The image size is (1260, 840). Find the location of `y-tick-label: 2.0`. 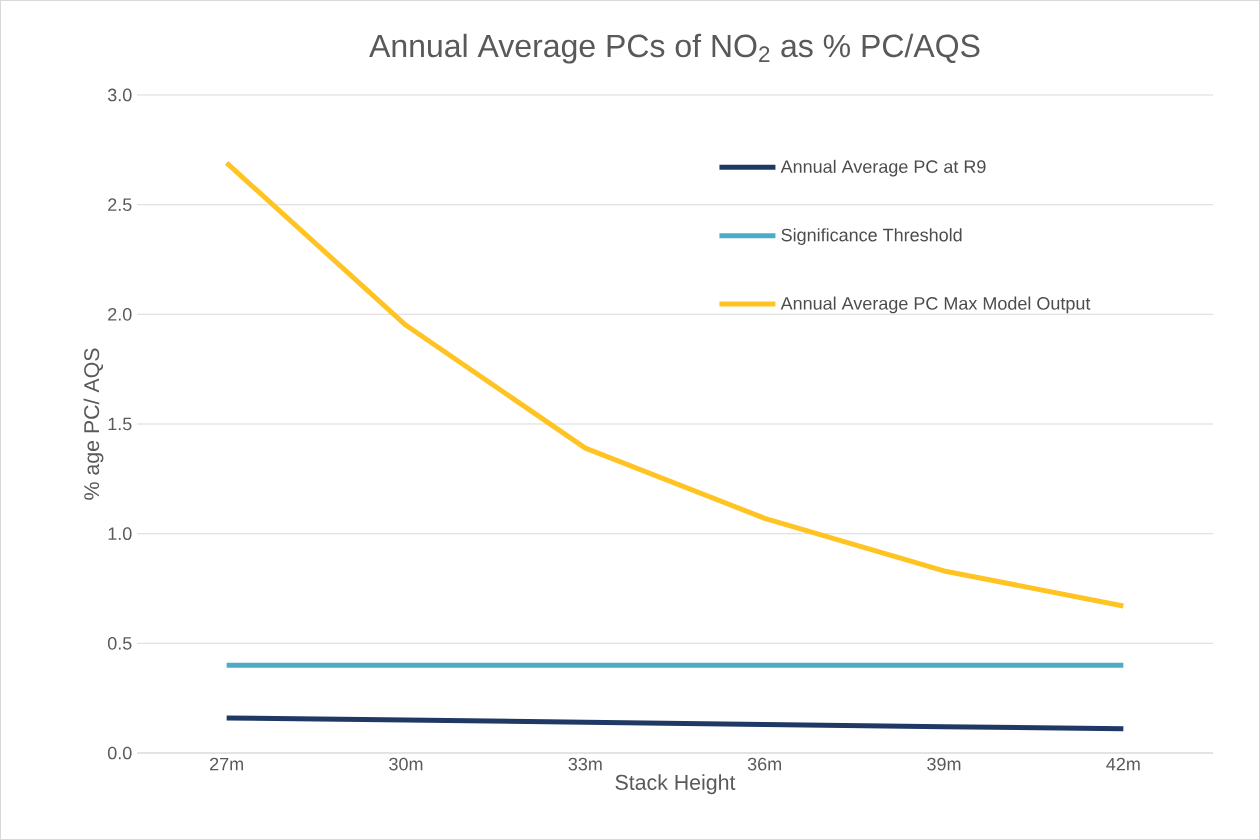

y-tick-label: 2.0 is located at coordinates (120, 314).